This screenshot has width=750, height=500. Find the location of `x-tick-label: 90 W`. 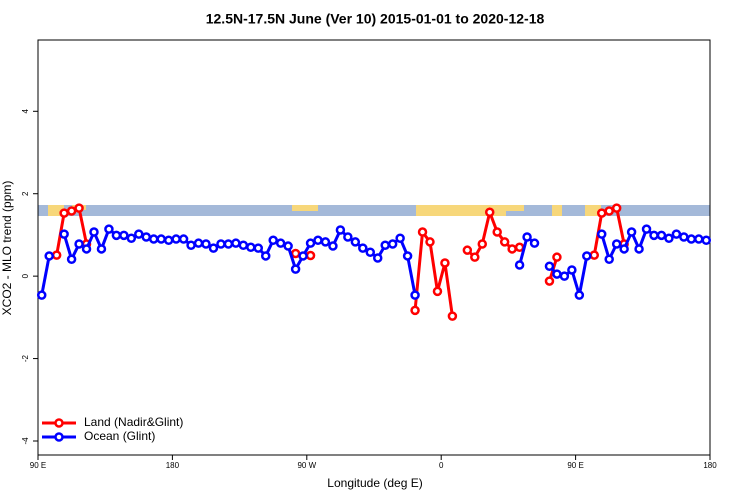

x-tick-label: 90 W is located at coordinates (306, 465).